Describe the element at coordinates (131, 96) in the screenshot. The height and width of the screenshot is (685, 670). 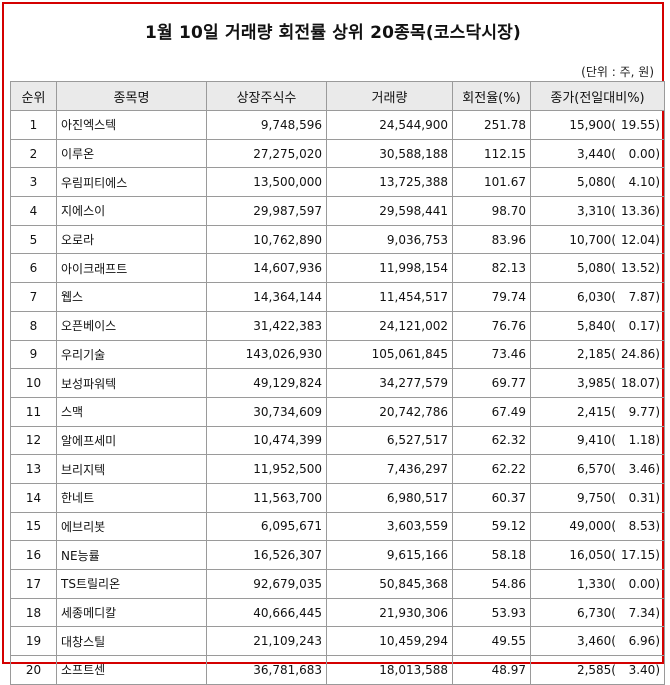
I see `column-header-name: 종목명` at that location.